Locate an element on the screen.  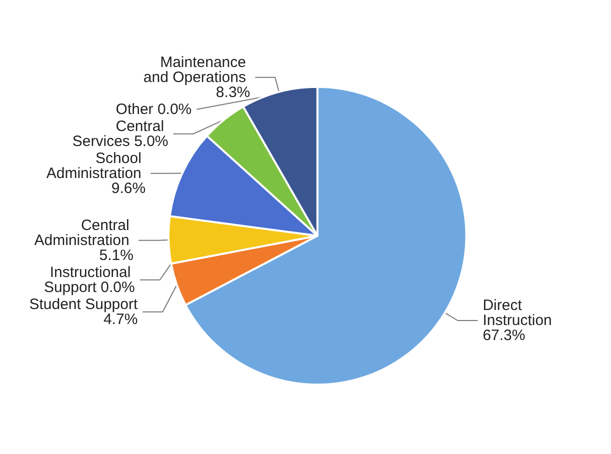
category-label: Other 0.0% is located at coordinates (154, 109).